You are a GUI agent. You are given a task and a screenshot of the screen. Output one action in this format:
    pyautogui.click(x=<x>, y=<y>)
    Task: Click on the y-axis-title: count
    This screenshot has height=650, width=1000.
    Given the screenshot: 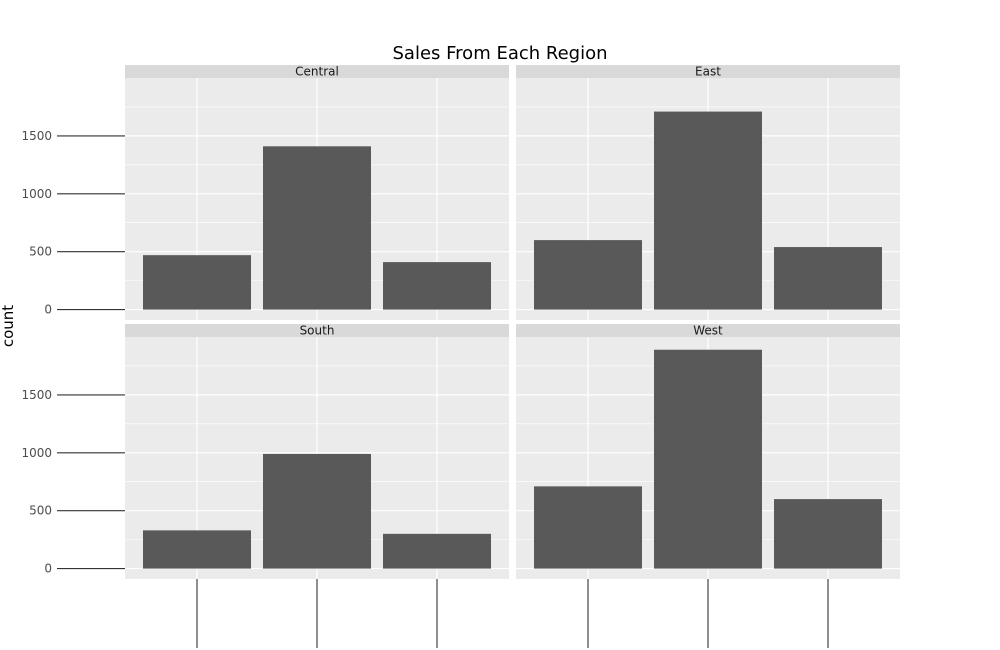 What is the action you would take?
    pyautogui.click(x=8, y=326)
    